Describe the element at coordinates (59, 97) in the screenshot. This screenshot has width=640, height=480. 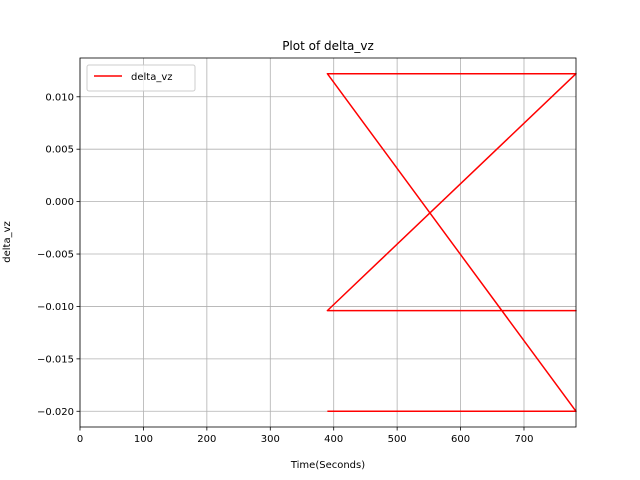
I see `y-tick-label: 0.010` at that location.